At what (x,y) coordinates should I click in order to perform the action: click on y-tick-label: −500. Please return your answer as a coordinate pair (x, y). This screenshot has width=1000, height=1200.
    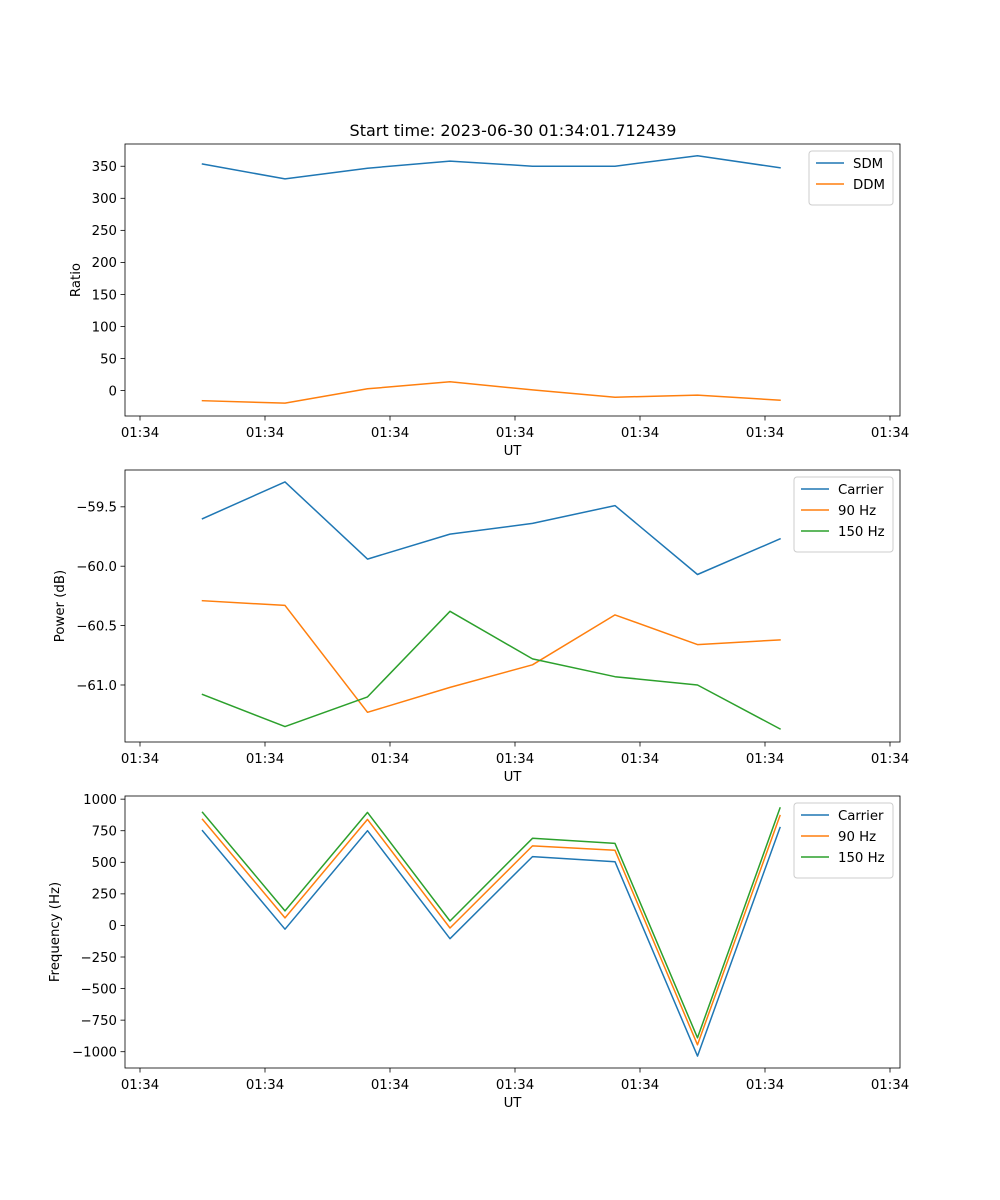
    Looking at the image, I should click on (98, 989).